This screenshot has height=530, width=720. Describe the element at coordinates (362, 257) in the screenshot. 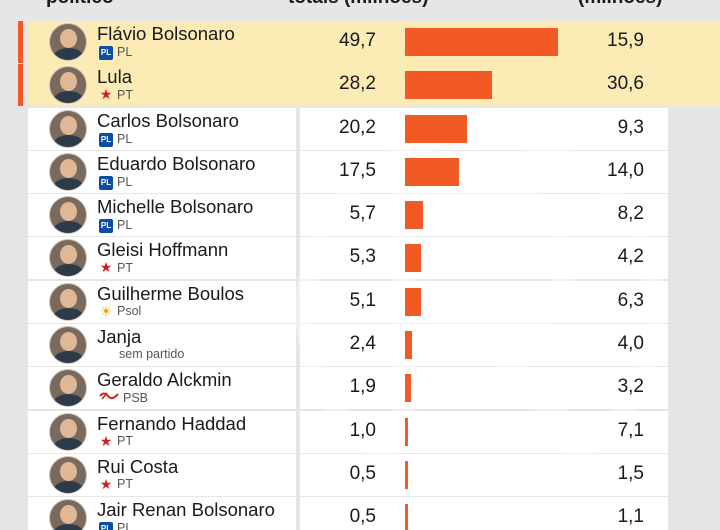

I see `total-value: 5,3` at that location.